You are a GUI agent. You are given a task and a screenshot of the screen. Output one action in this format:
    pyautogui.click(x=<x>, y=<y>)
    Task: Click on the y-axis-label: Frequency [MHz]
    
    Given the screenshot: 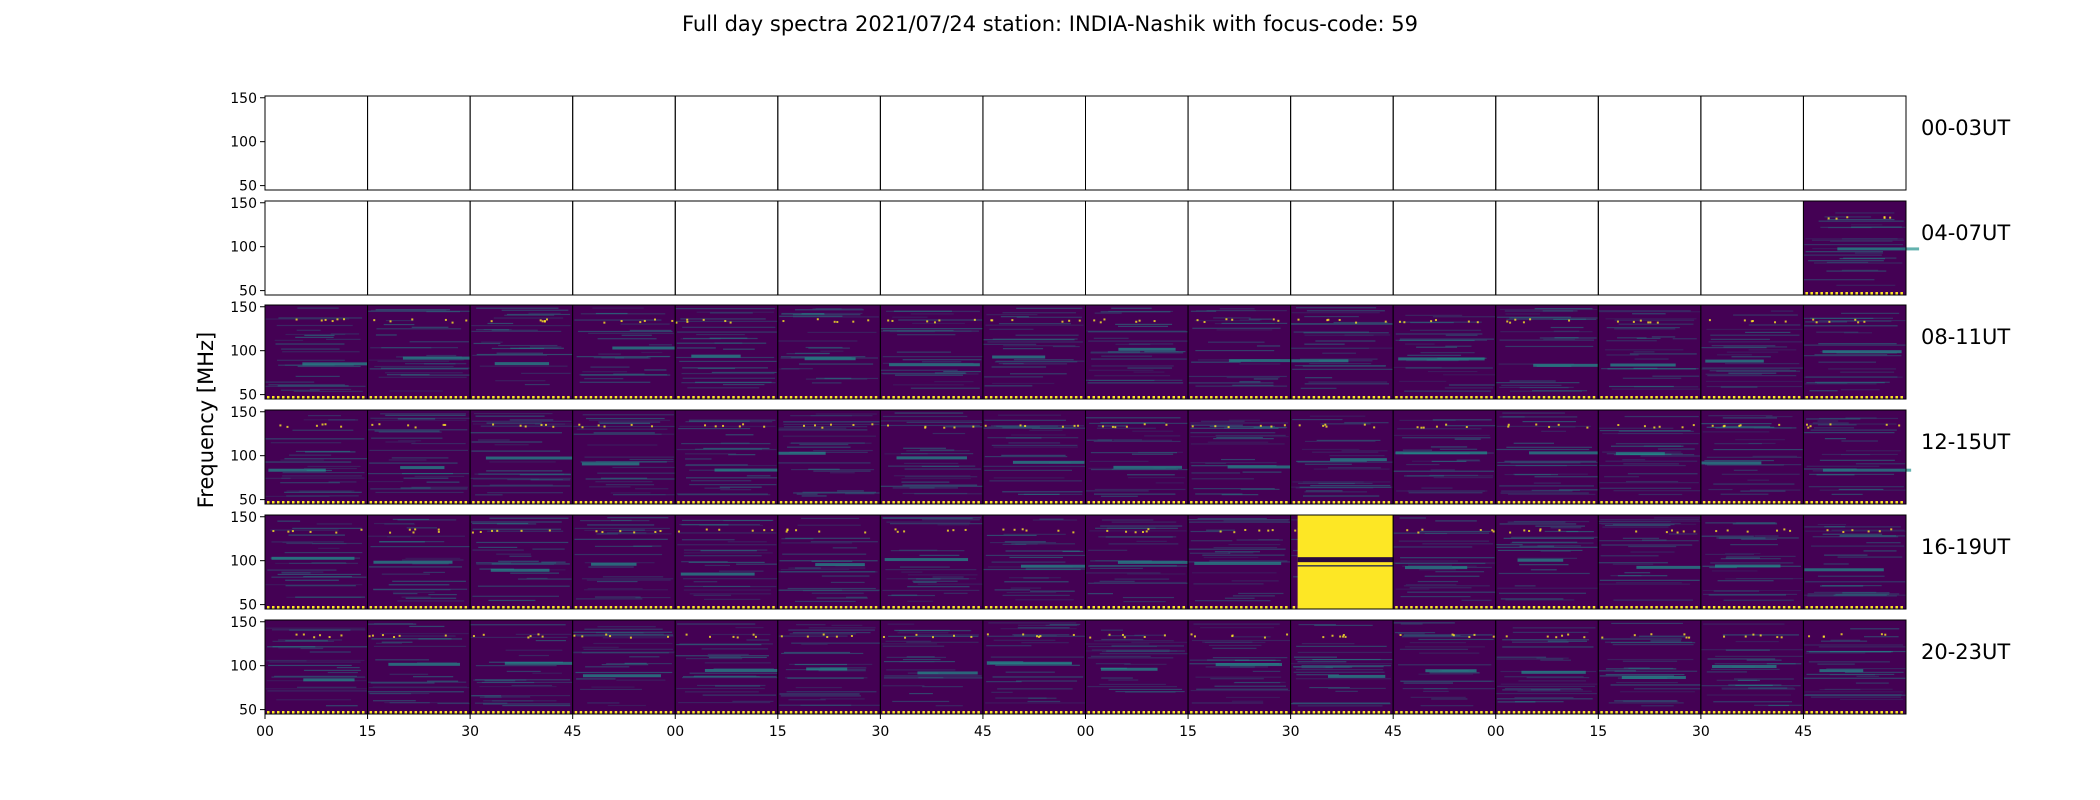 What is the action you would take?
    pyautogui.click(x=206, y=420)
    